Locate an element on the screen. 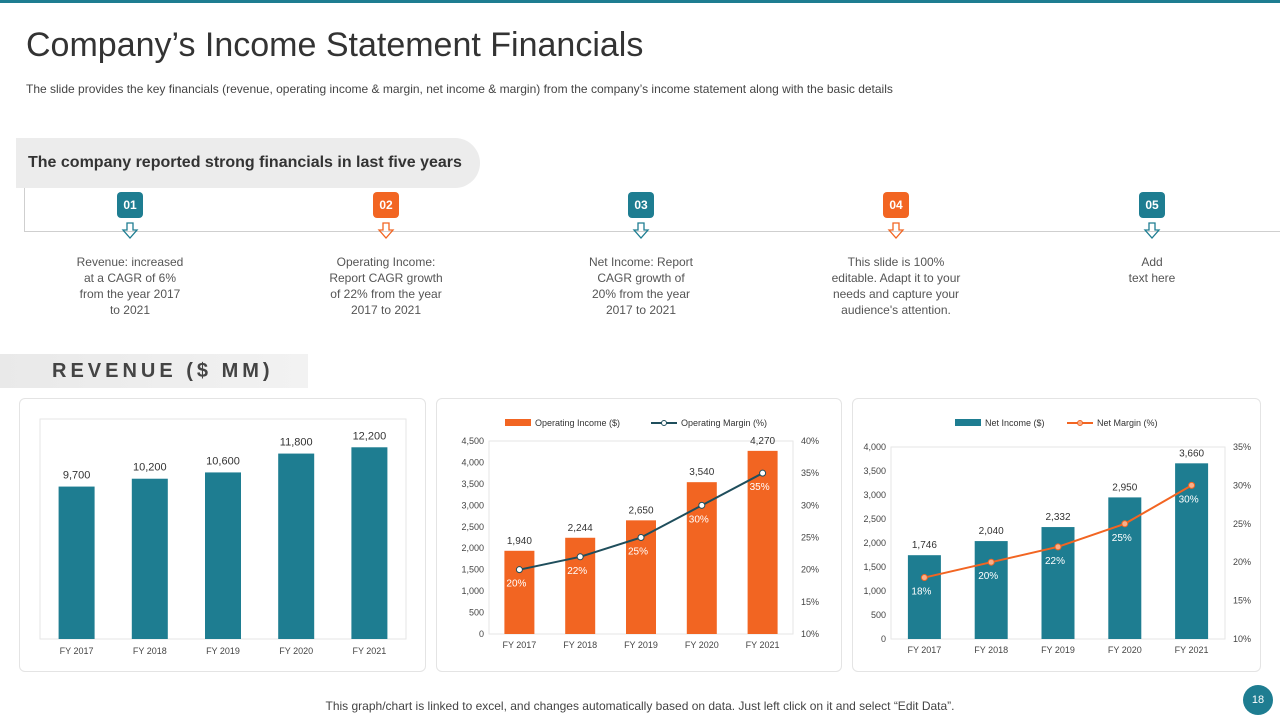 The width and height of the screenshot is (1280, 720). y2-tick-label: 40% is located at coordinates (810, 441).